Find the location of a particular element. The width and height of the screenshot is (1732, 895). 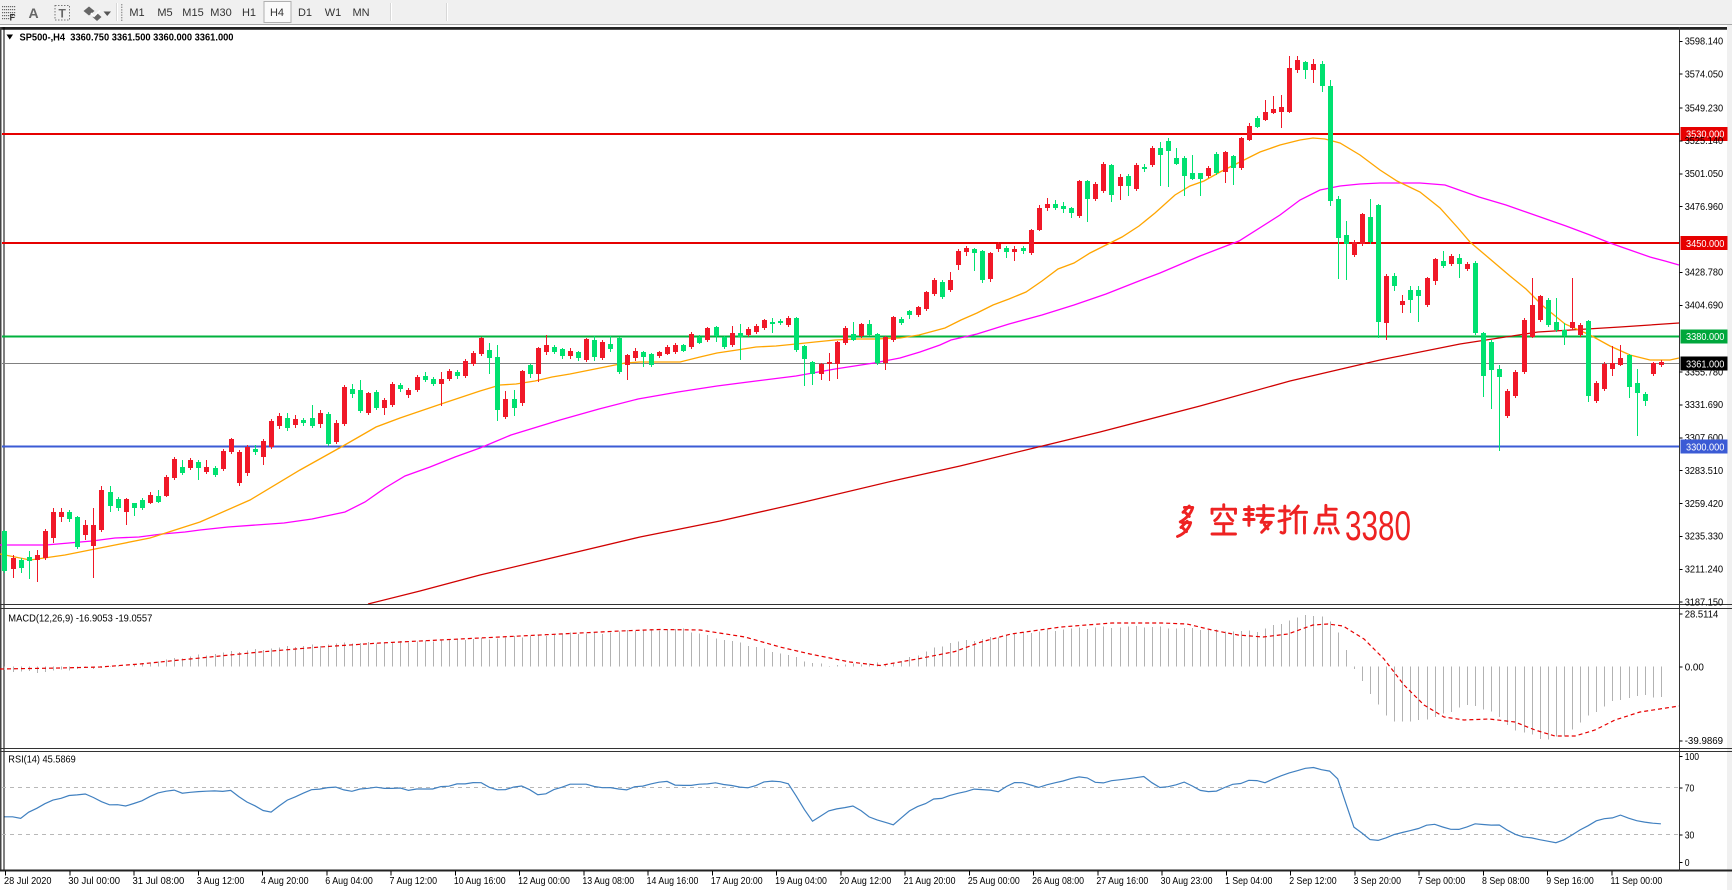

svg-text: M1 is located at coordinates (136, 13).